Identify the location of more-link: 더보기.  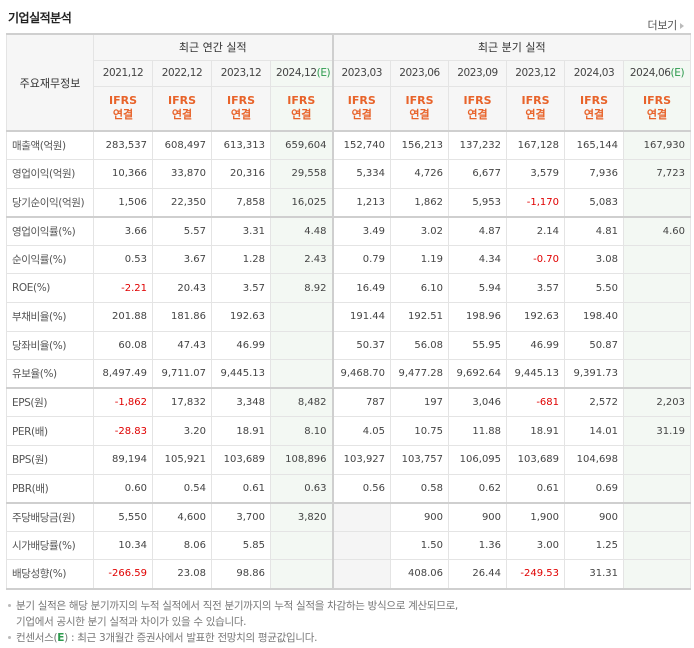
(666, 25).